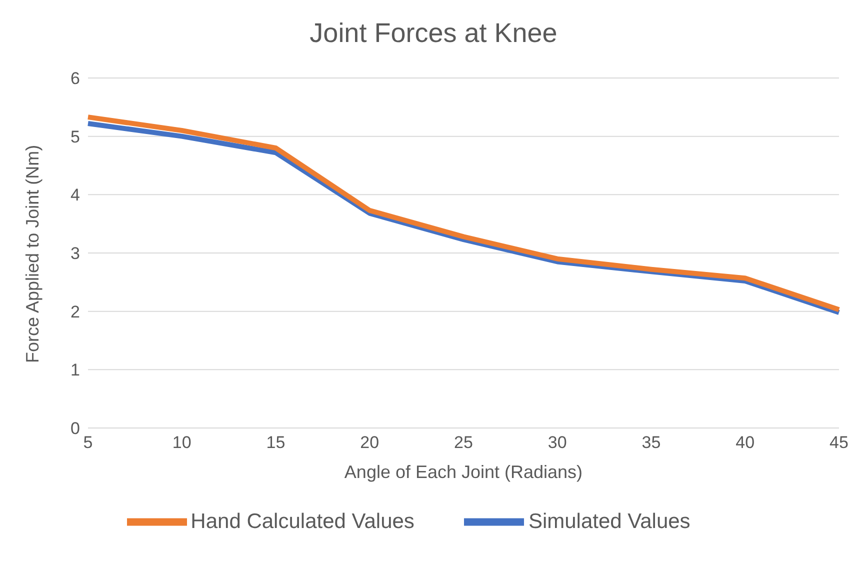 Image resolution: width=867 pixels, height=572 pixels. Describe the element at coordinates (276, 442) in the screenshot. I see `x-tick-label: 15` at that location.